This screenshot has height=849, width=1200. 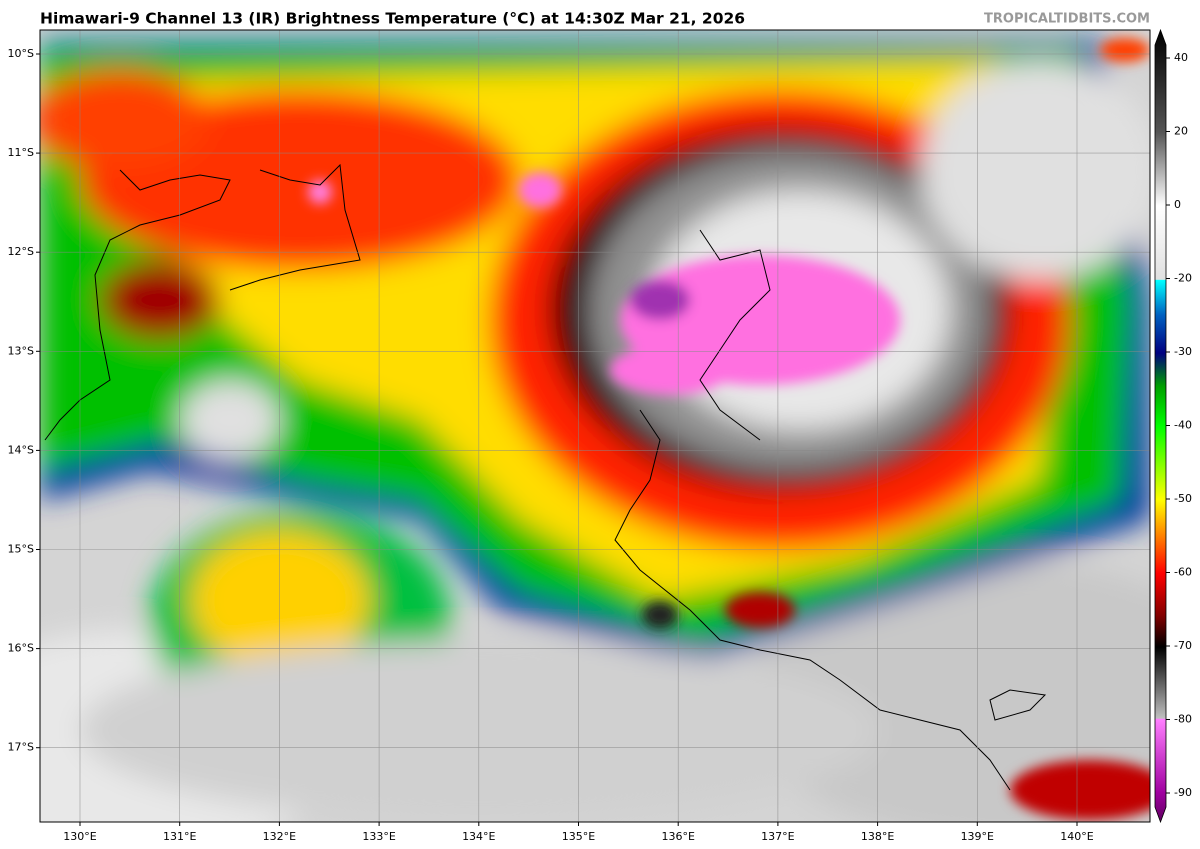 I want to click on lon-label: 138°E, so click(x=877, y=836).